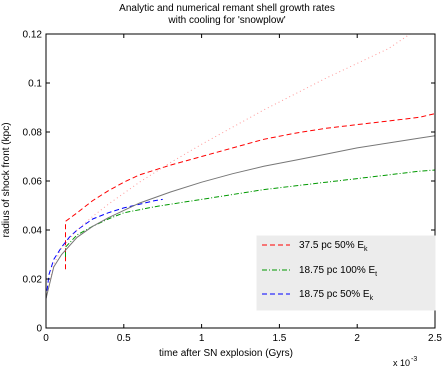 Image resolution: width=445 pixels, height=368 pixels. What do you see at coordinates (33, 35) in the screenshot?
I see `y-tick-label-6: 0.12` at bounding box center [33, 35].